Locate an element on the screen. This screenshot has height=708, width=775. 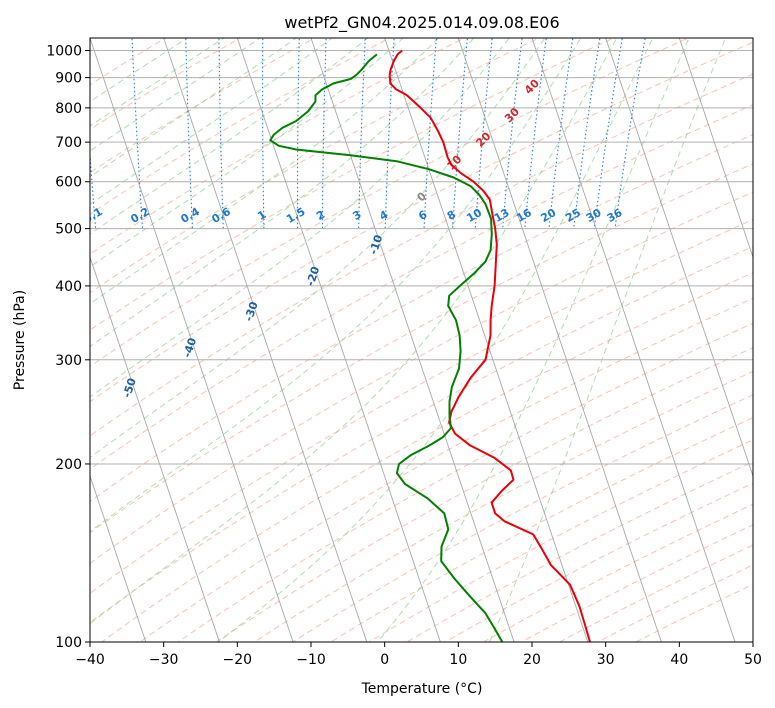
y-tick-label: 300 is located at coordinates (68, 361).